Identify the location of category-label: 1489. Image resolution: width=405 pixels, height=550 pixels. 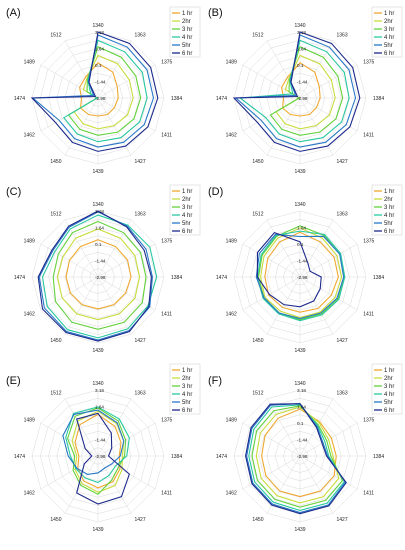
(29, 62).